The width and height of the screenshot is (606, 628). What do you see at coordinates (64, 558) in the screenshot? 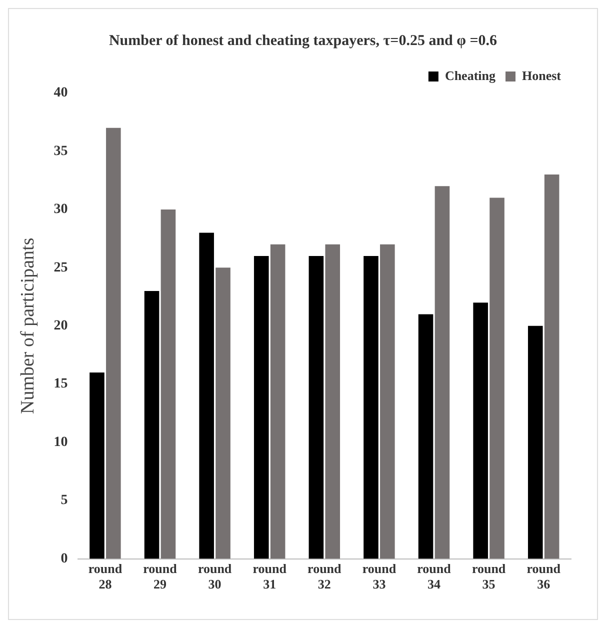
I see `y-tick-label: 0` at bounding box center [64, 558].